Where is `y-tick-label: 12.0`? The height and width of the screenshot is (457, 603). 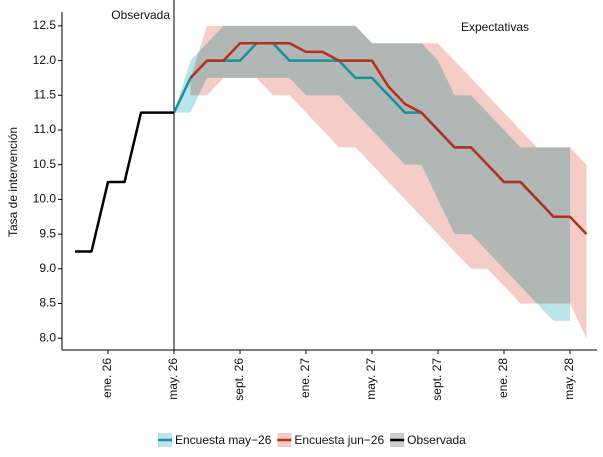 y-tick-label: 12.0 is located at coordinates (45, 60).